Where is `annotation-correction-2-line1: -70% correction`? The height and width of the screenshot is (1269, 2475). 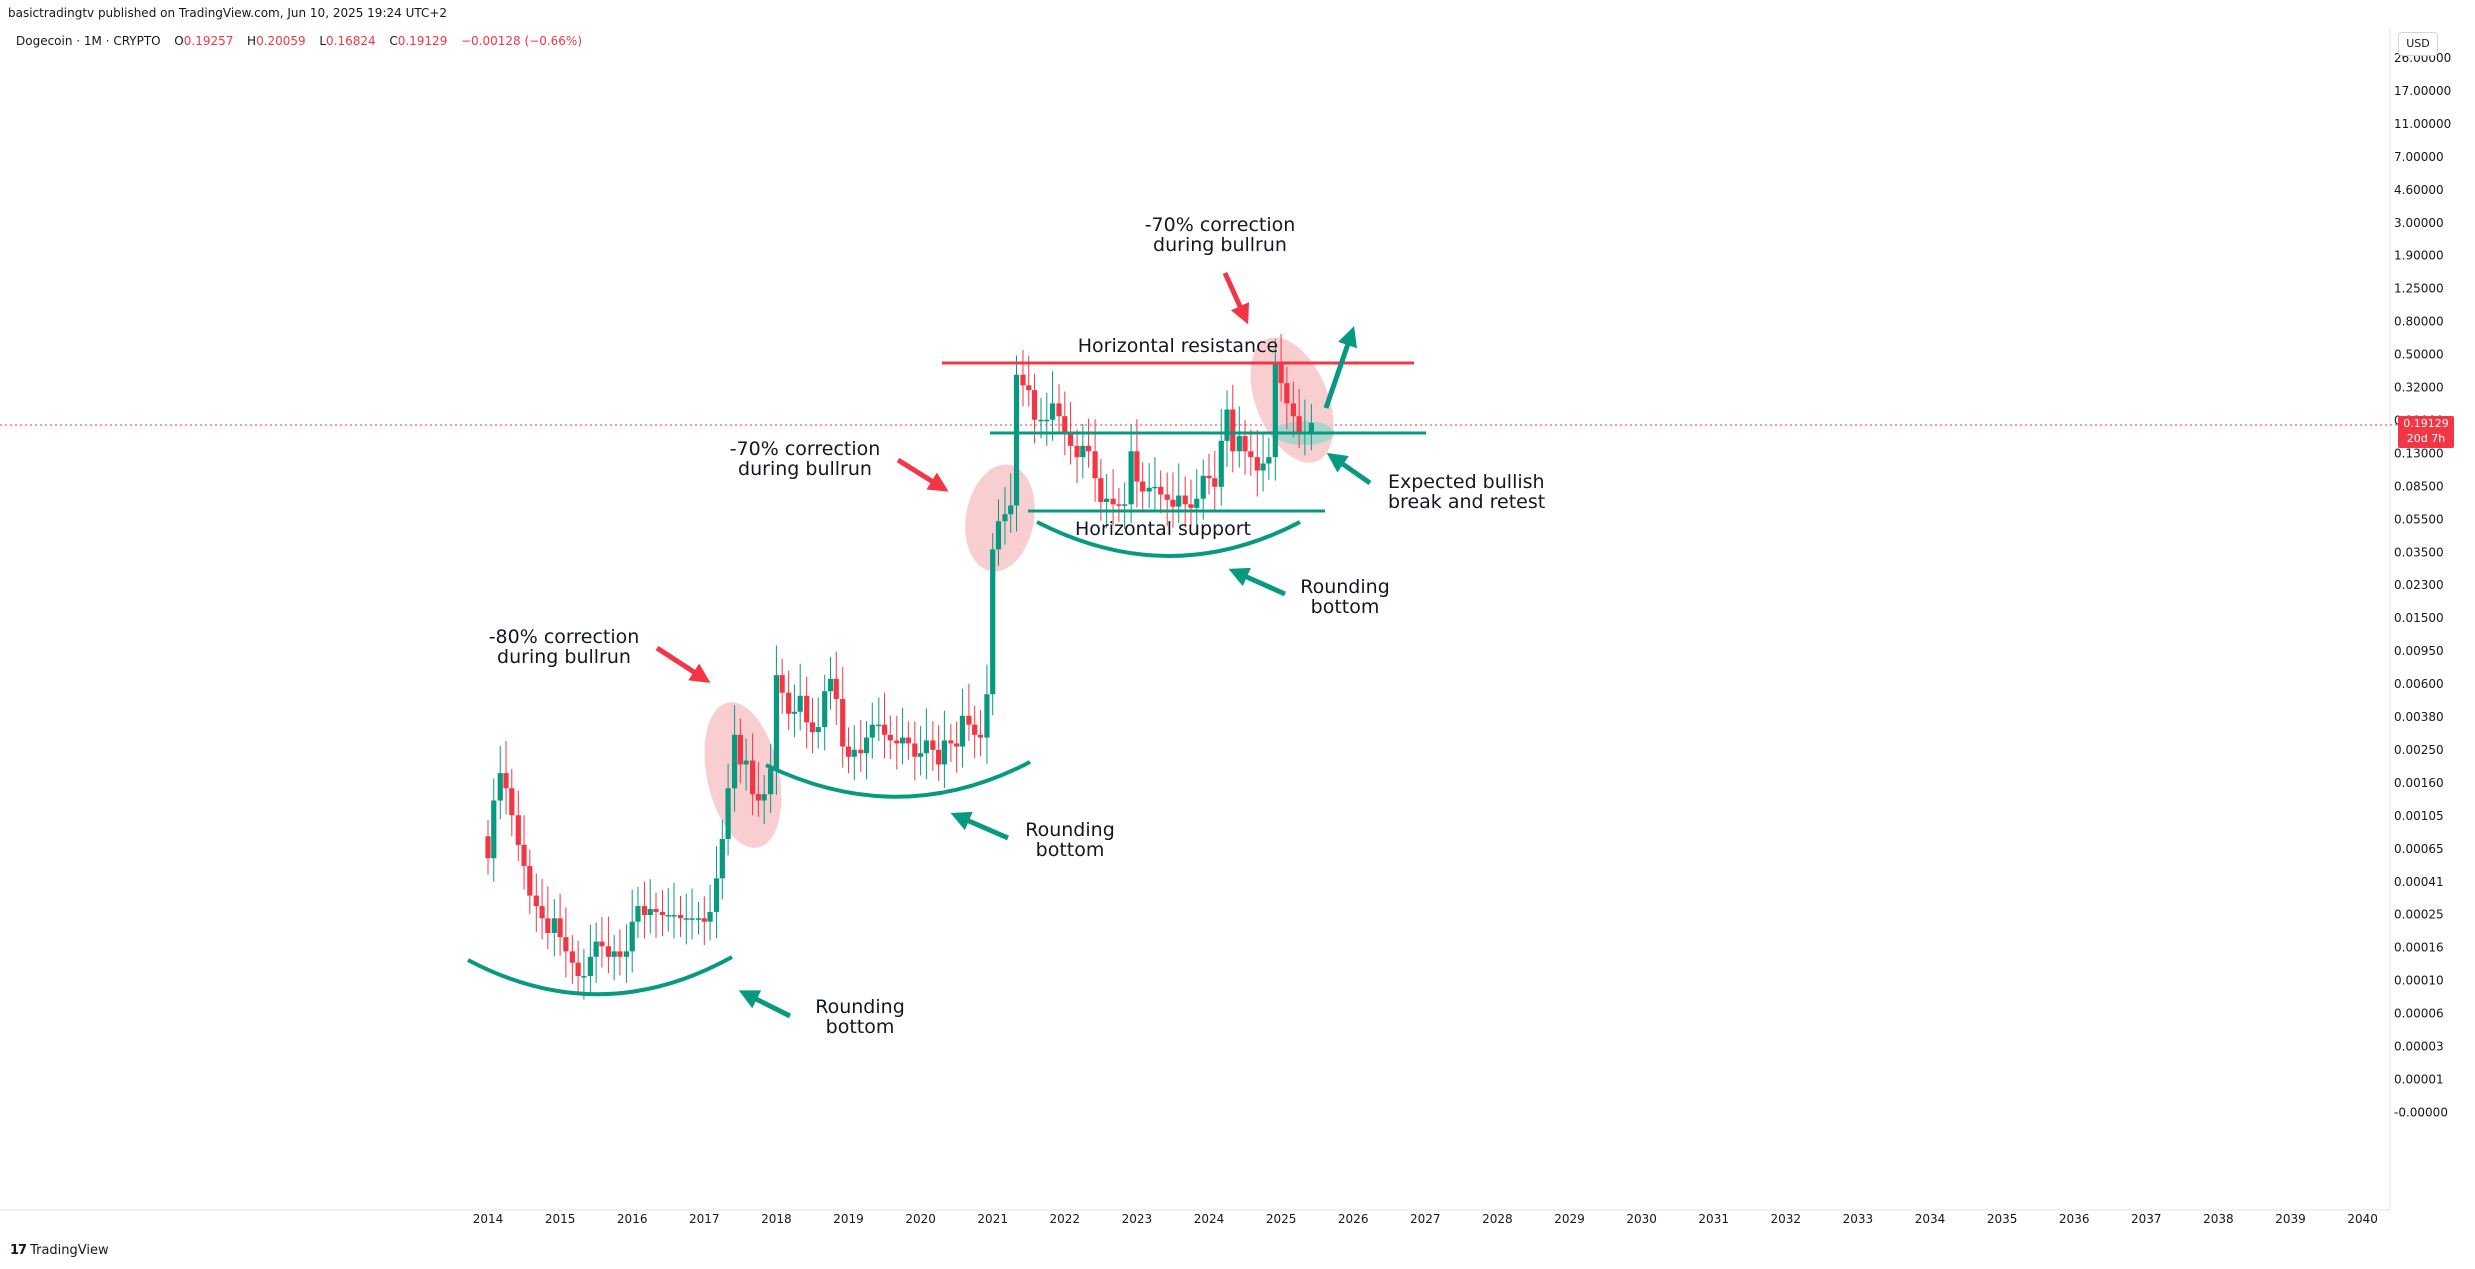
annotation-correction-2-line1: -70% correction is located at coordinates (805, 449).